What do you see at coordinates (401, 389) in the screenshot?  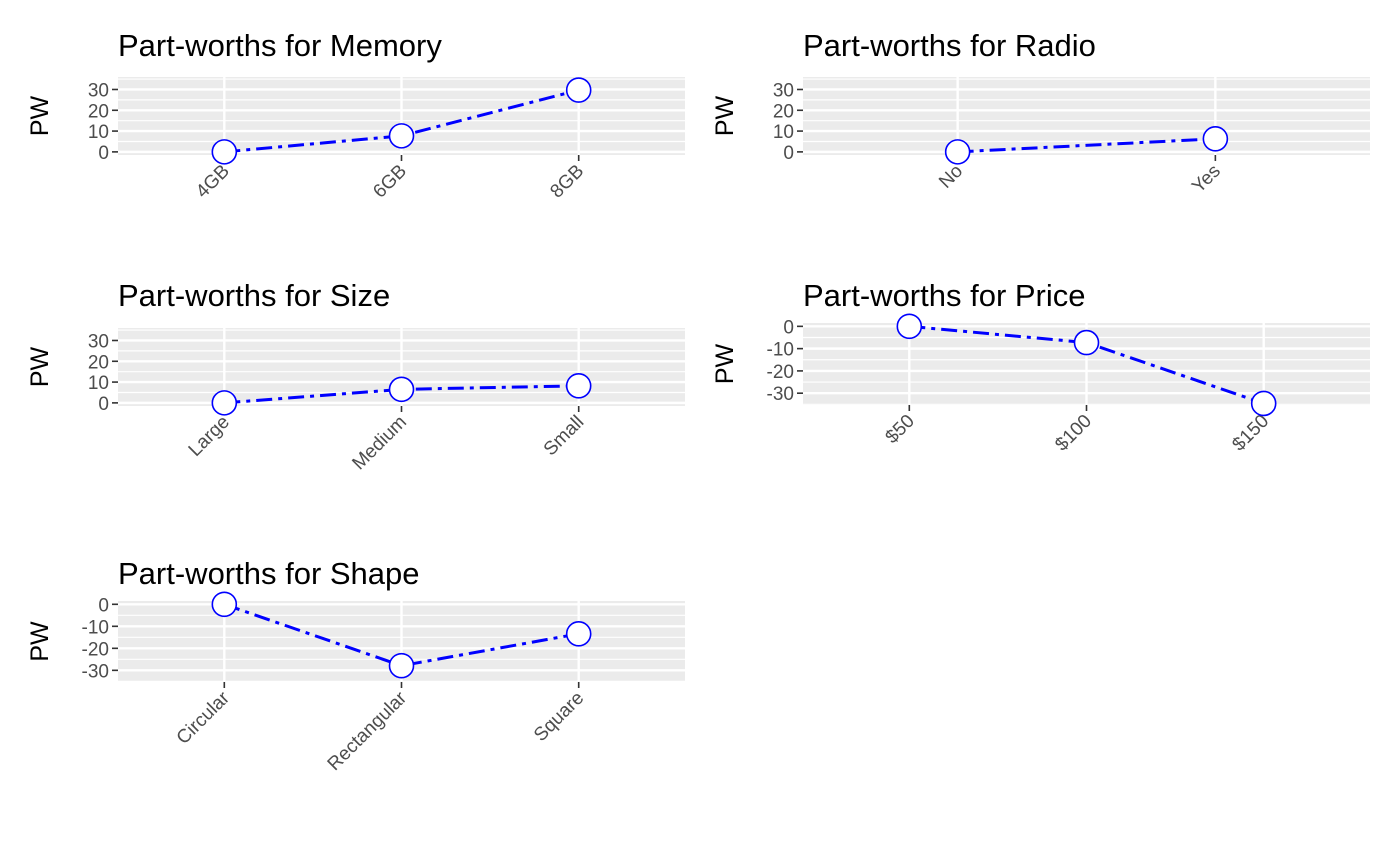 I see `data-point-medium` at bounding box center [401, 389].